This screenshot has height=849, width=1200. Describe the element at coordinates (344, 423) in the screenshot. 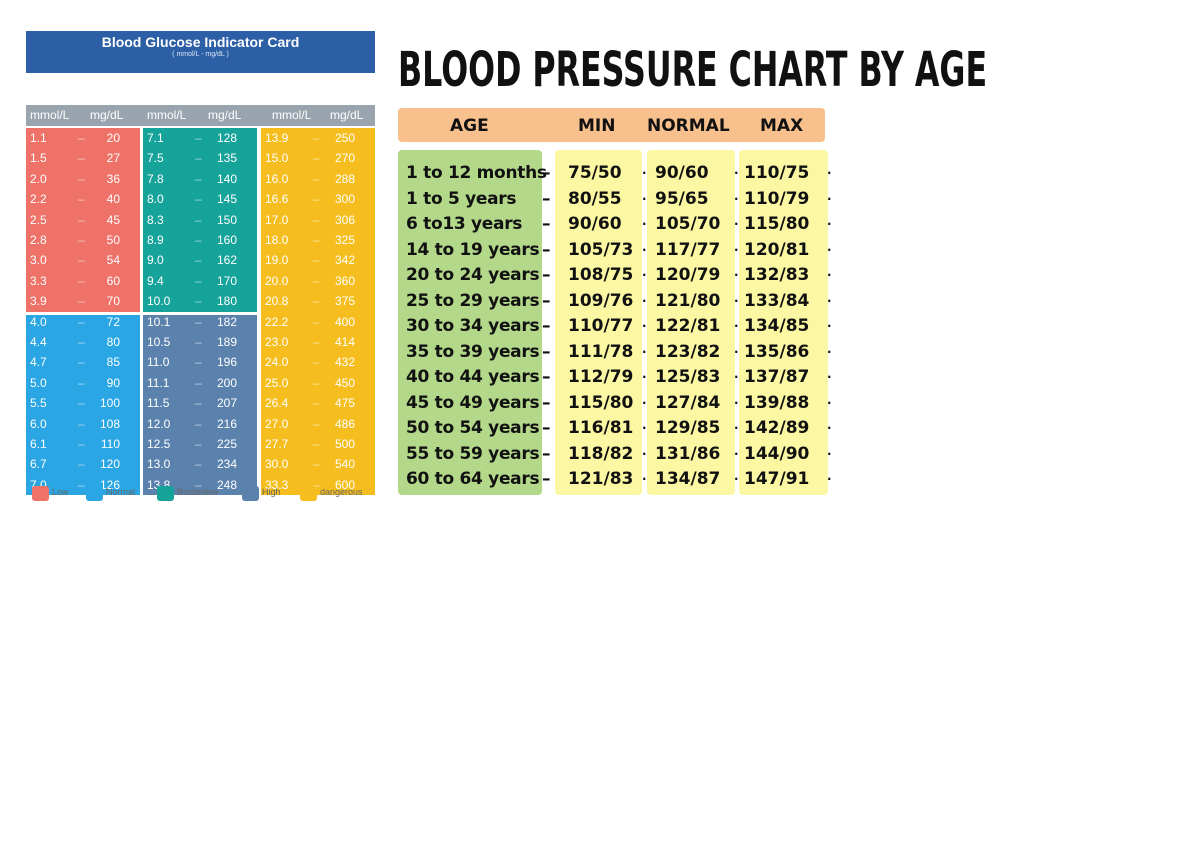

I see `mg-value: 486` at that location.